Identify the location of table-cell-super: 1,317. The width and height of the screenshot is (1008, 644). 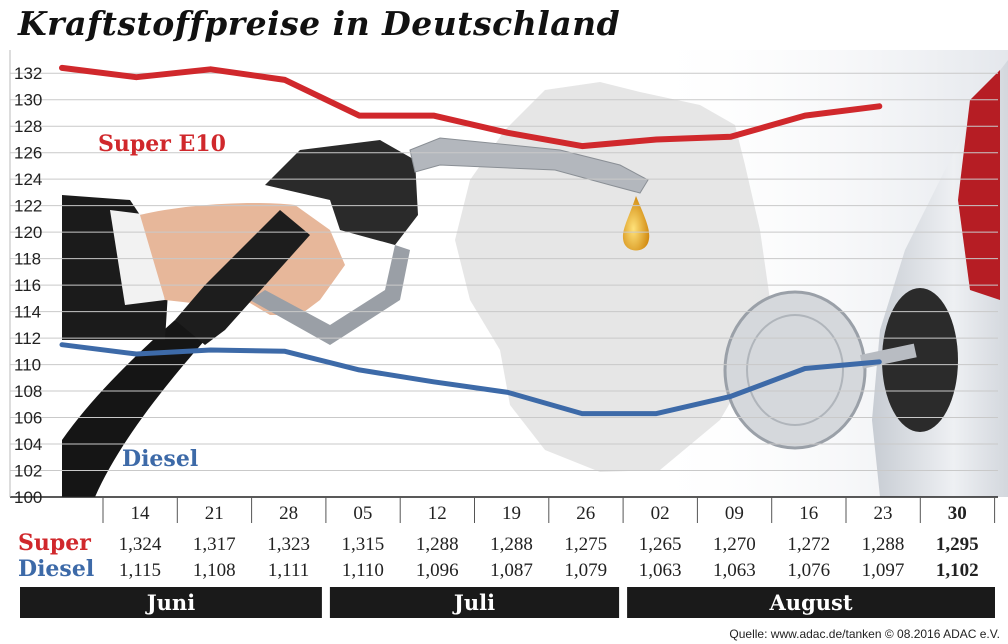
(214, 544).